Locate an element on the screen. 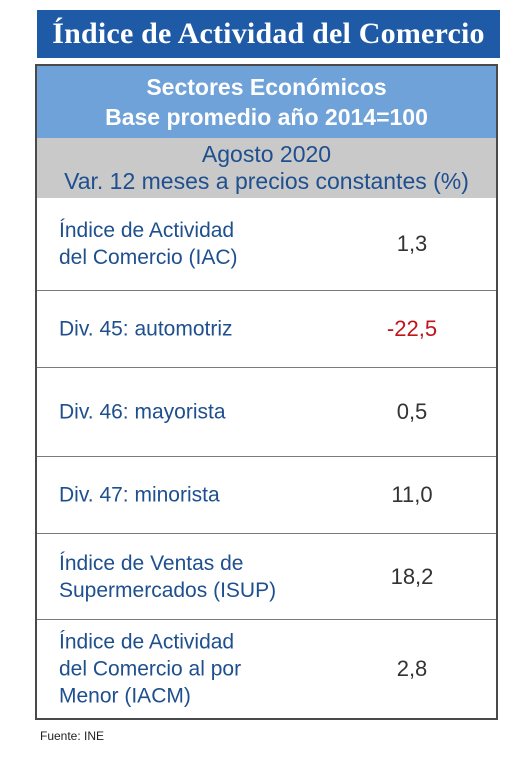  header-line-1: Sectores Económicos is located at coordinates (266, 87).